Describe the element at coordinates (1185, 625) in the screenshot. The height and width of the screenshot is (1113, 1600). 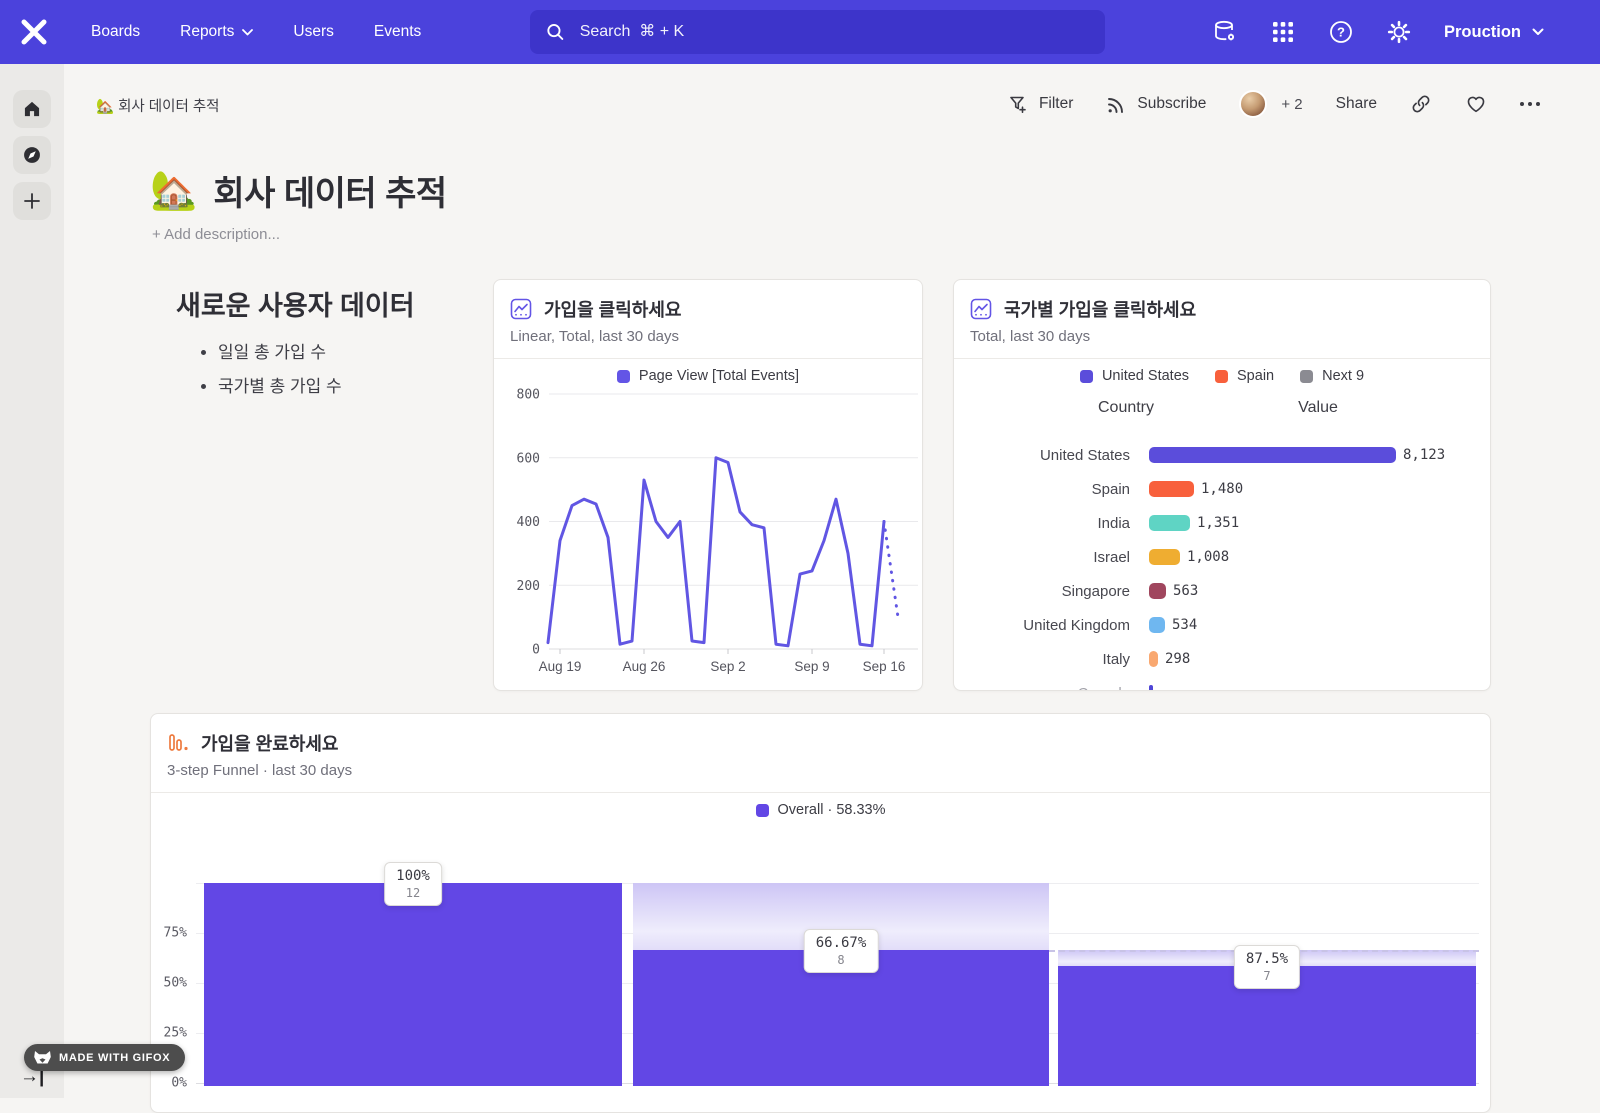
I see `bar-row-value: 534` at that location.